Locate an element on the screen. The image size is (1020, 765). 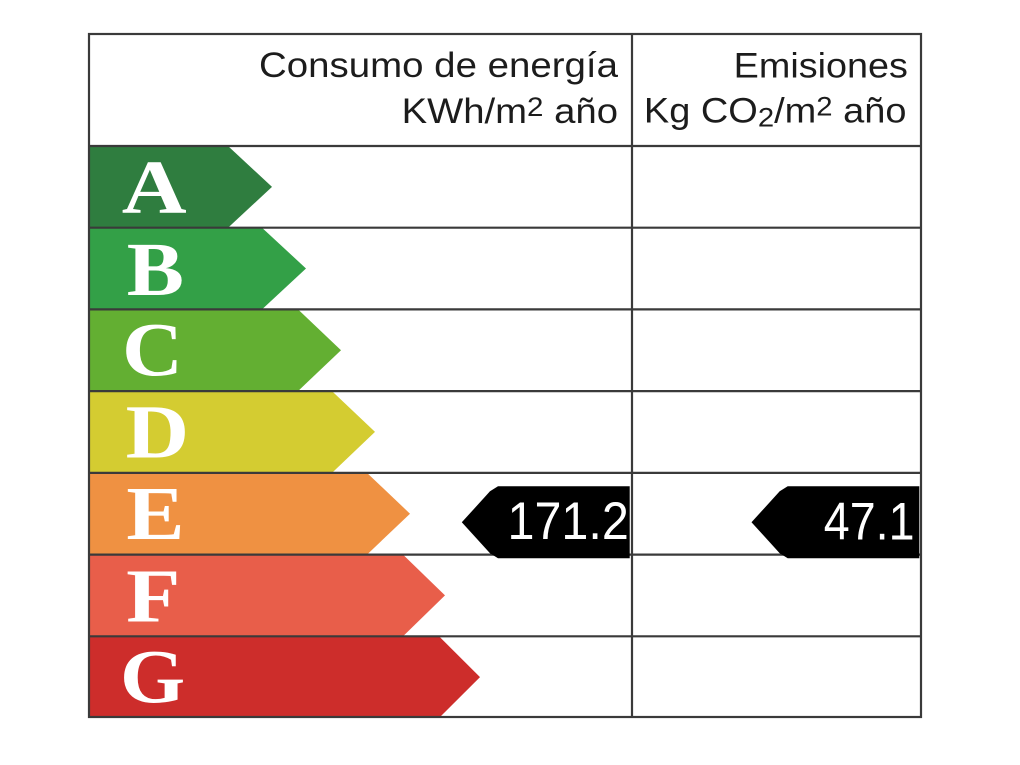
svg-text: D is located at coordinates (158, 433).